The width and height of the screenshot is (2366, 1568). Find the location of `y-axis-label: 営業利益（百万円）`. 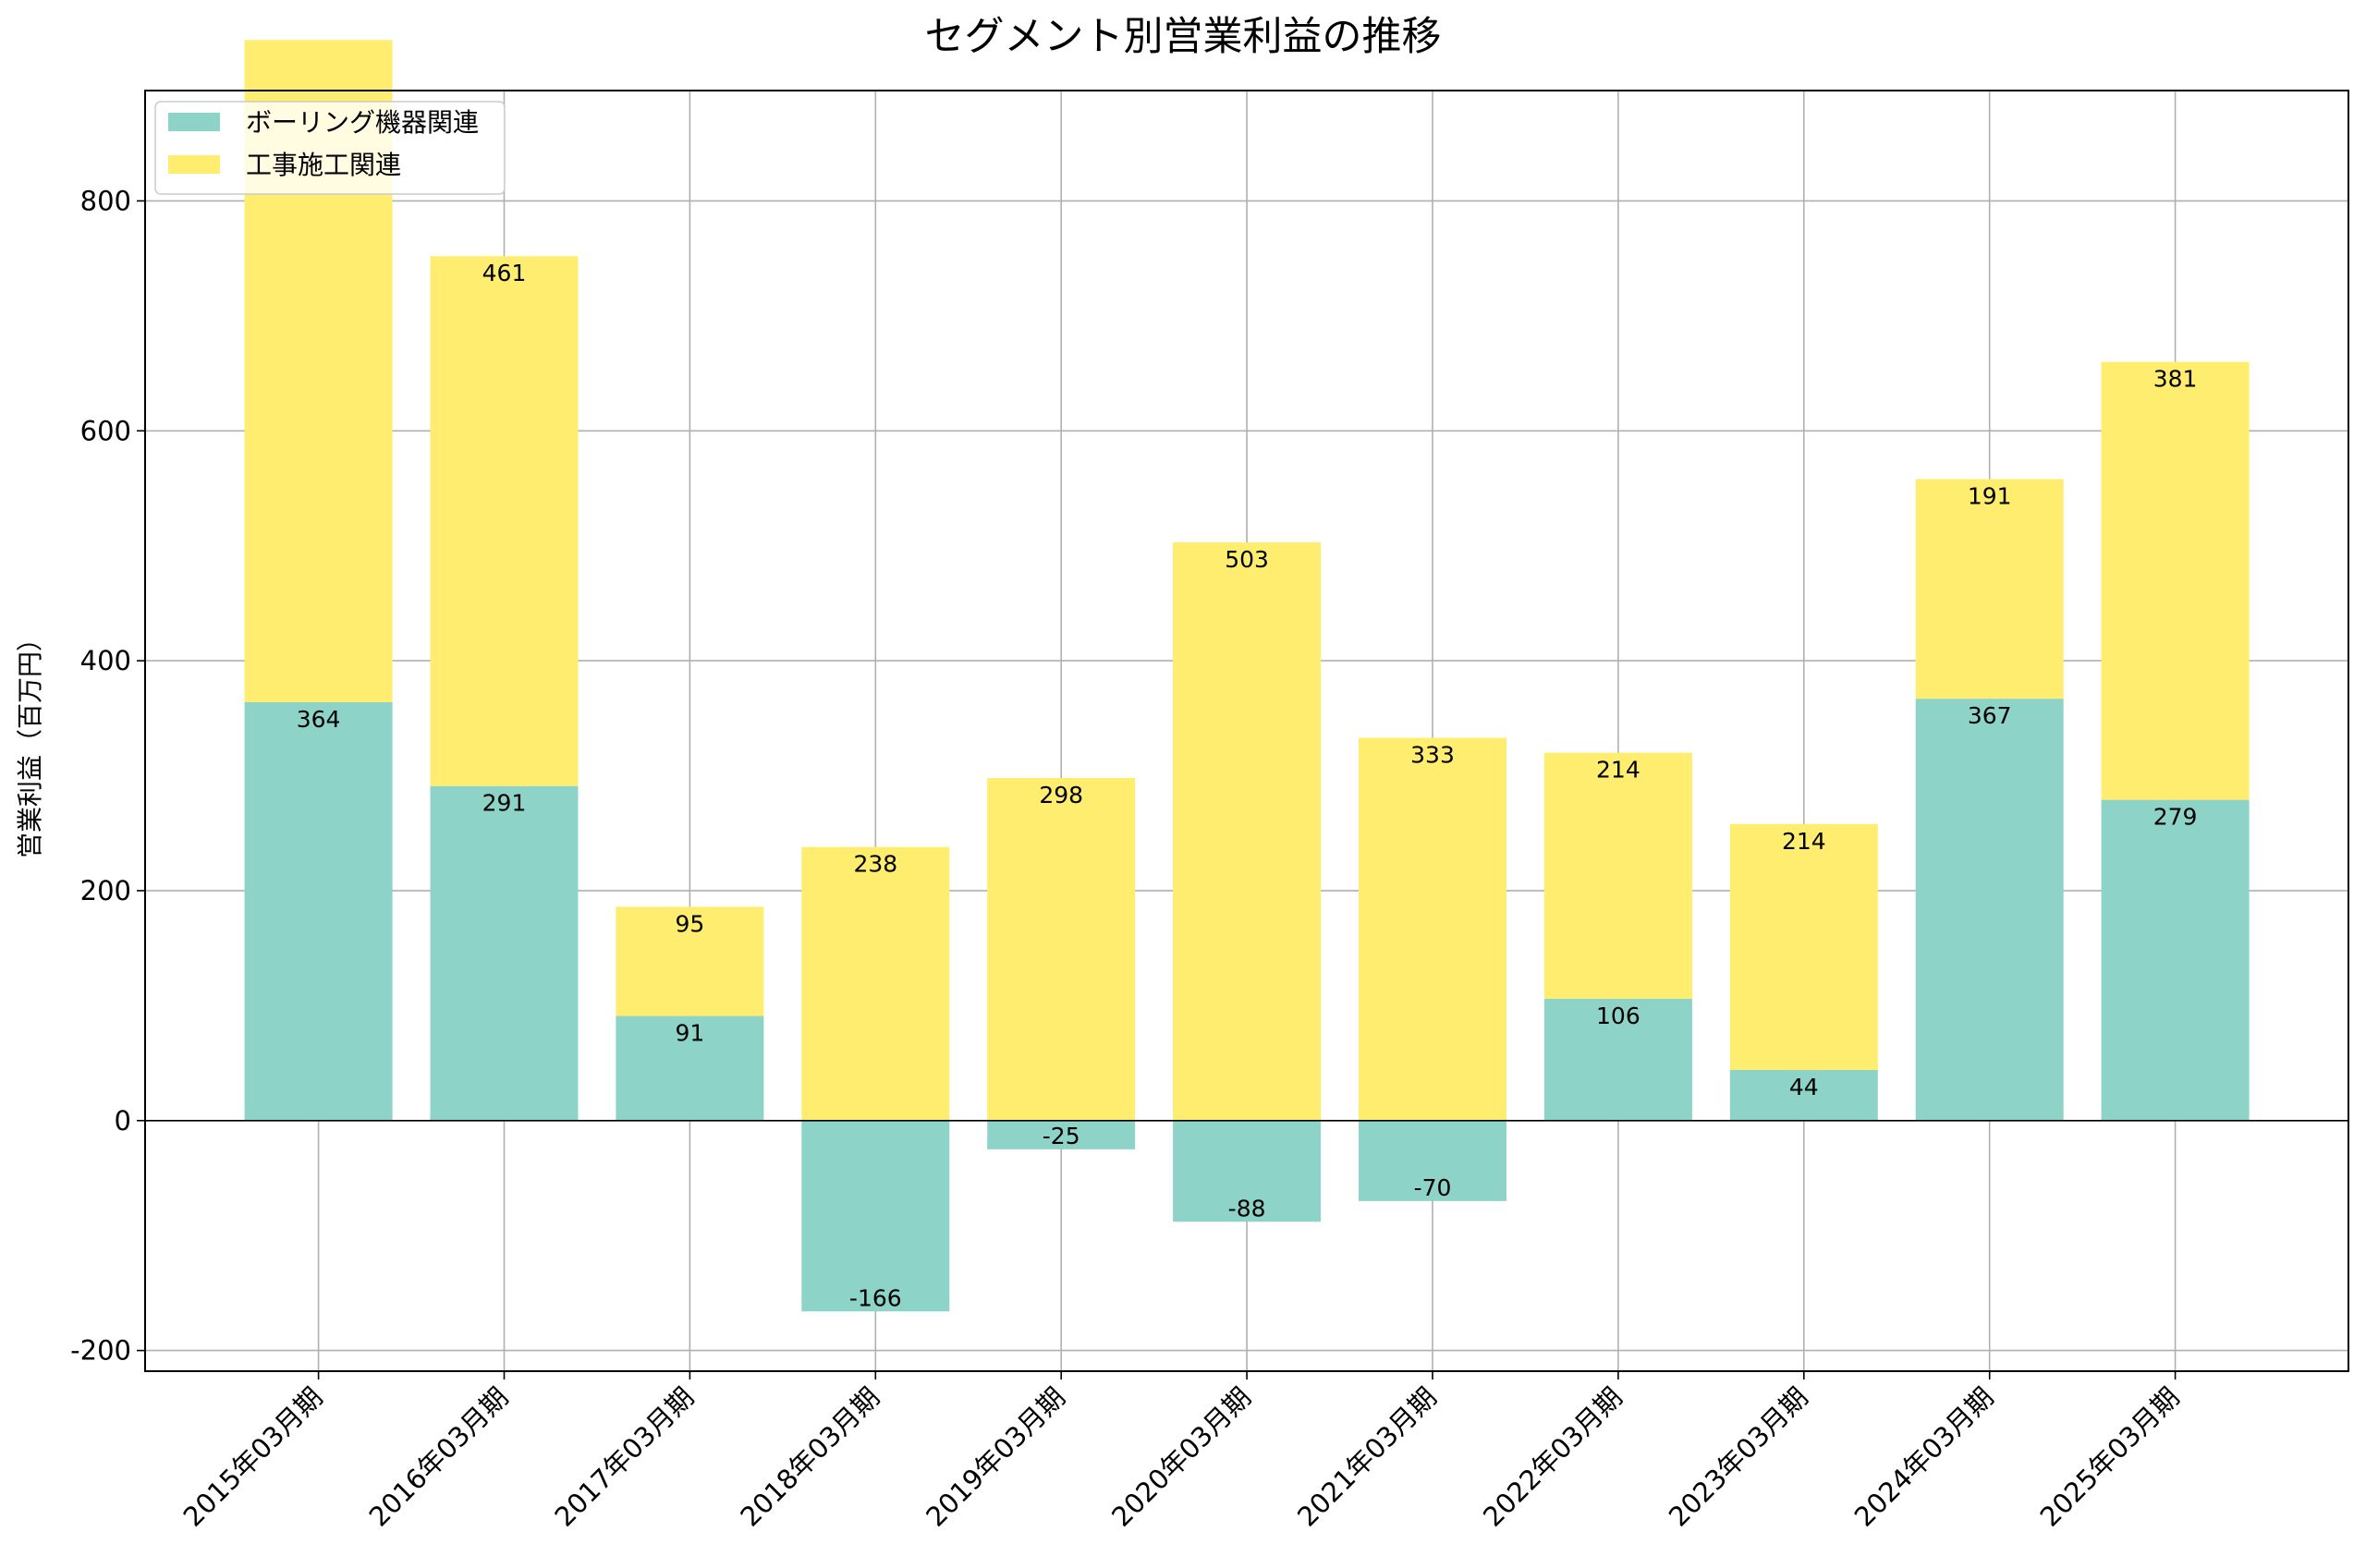

y-axis-label: 営業利益（百万円） is located at coordinates (30, 742).